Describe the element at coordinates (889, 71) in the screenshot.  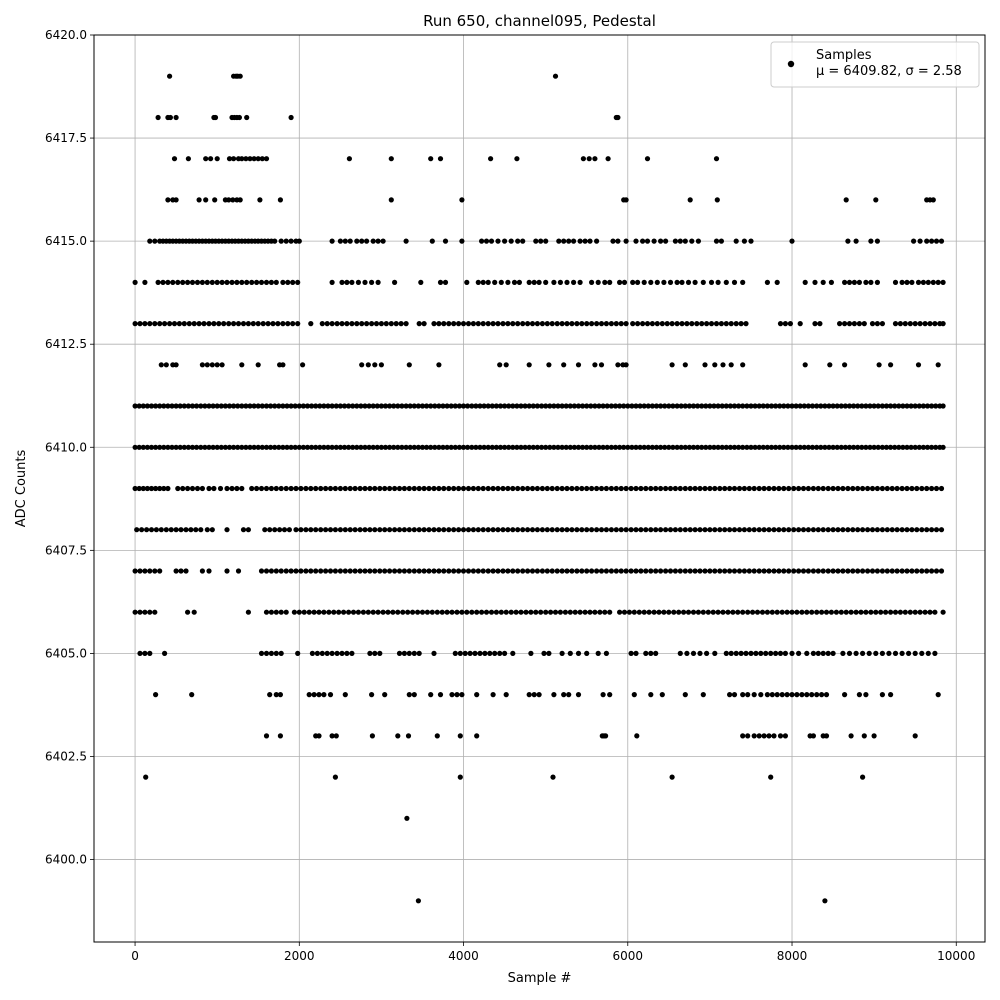
I see `legend-stats-label: μ = 6409.82, σ = 2.58` at that location.